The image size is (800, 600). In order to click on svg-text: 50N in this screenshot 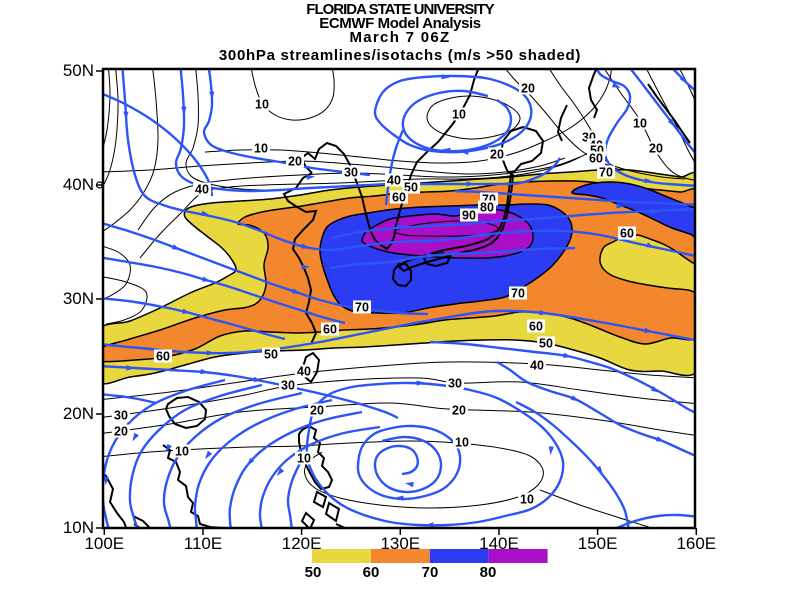, I will do `click(78, 70)`.